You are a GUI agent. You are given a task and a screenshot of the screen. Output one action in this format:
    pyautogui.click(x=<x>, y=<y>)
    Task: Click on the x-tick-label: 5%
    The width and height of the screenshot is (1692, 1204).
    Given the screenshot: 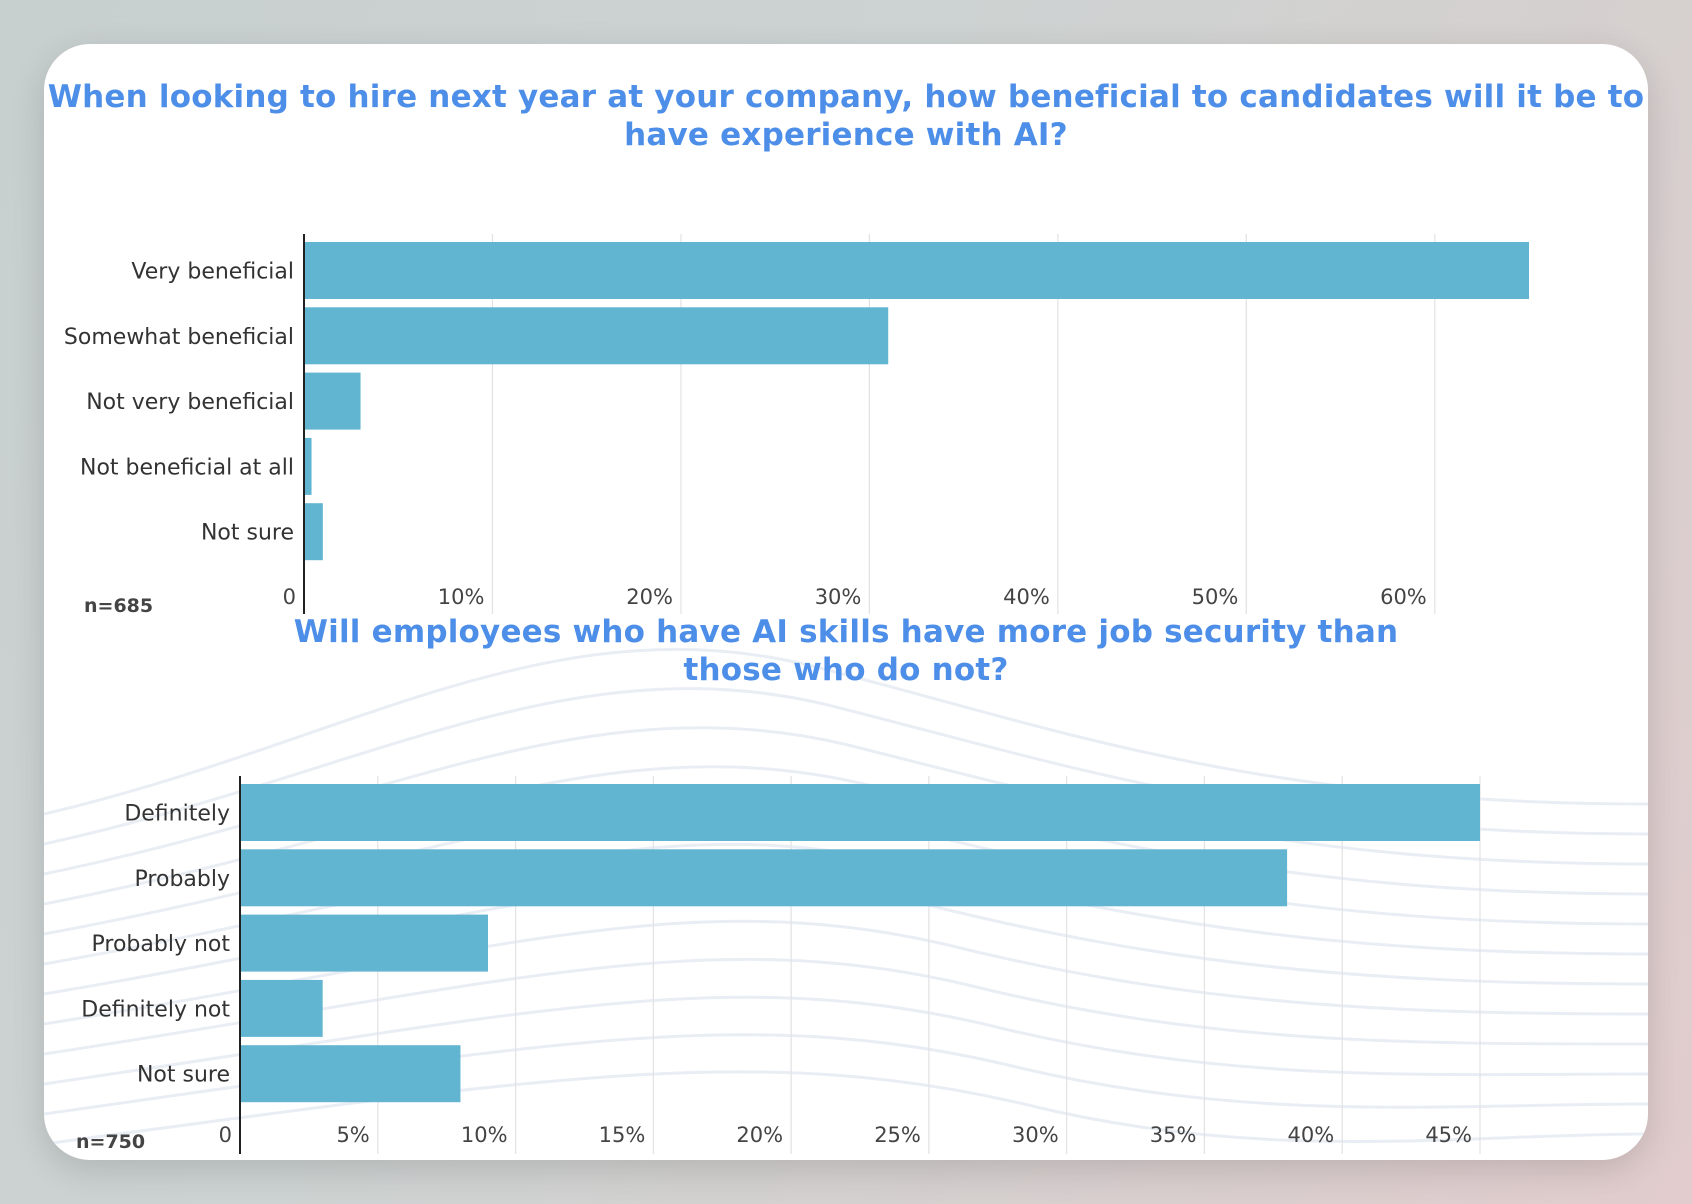 What is the action you would take?
    pyautogui.click(x=352, y=1135)
    